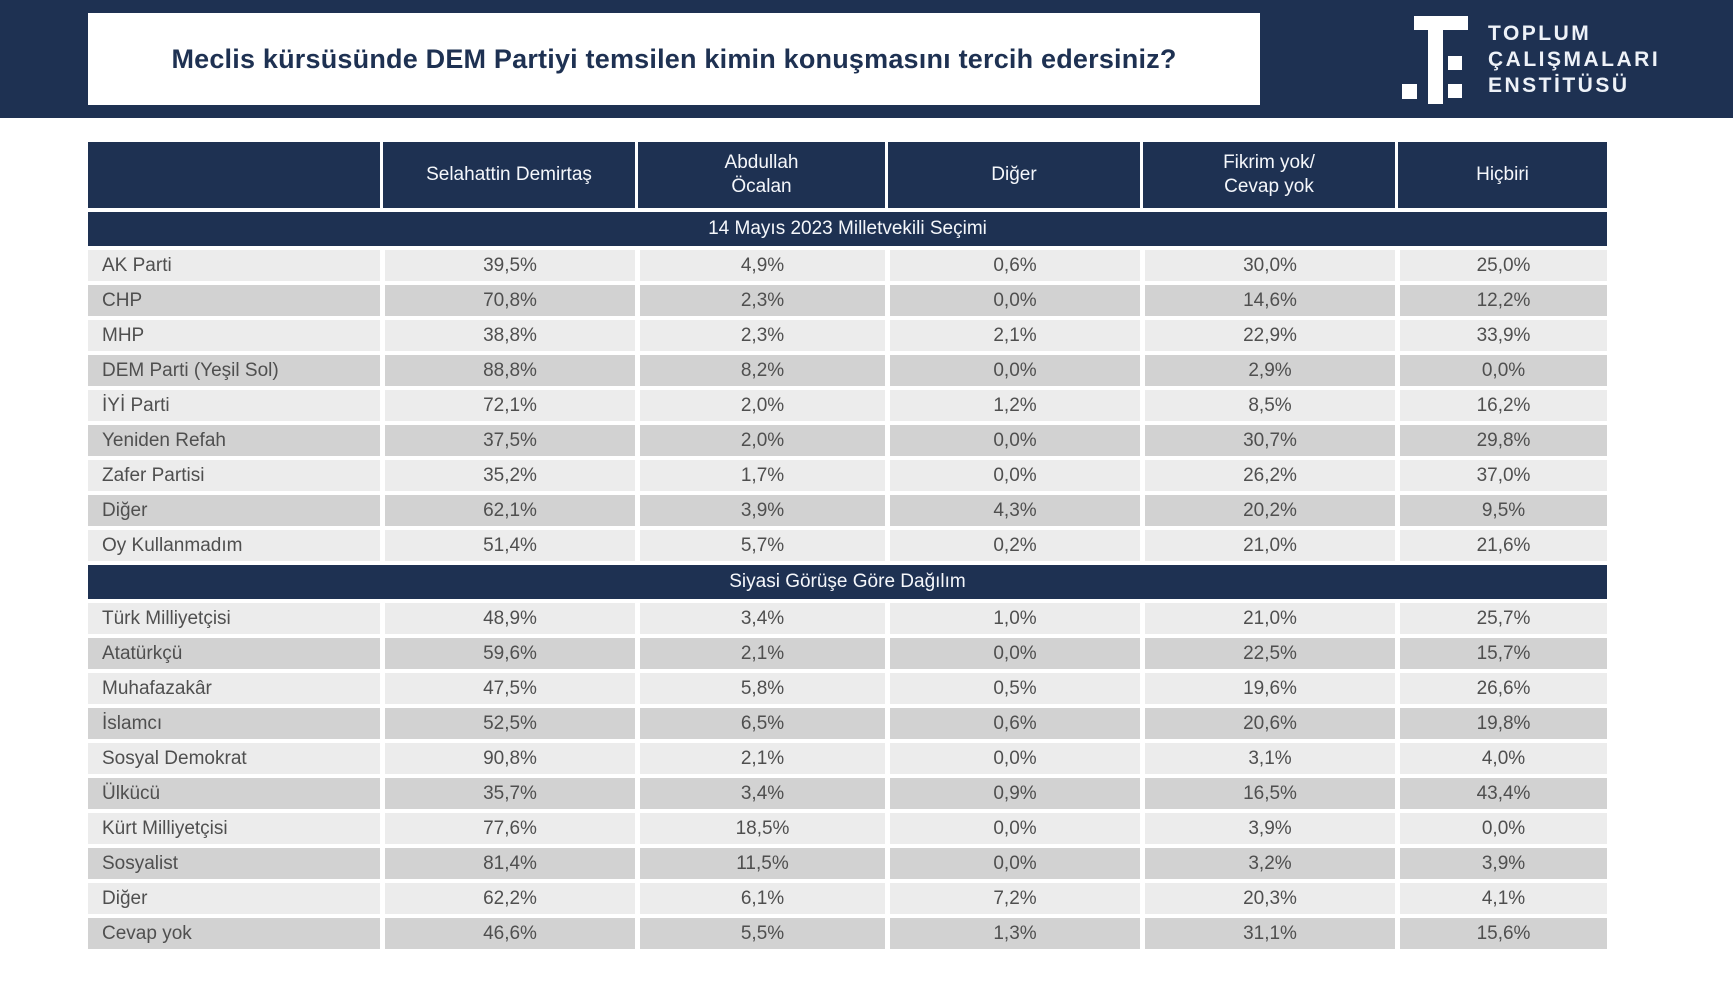  What do you see at coordinates (234, 300) in the screenshot?
I see `row-label: CHP` at bounding box center [234, 300].